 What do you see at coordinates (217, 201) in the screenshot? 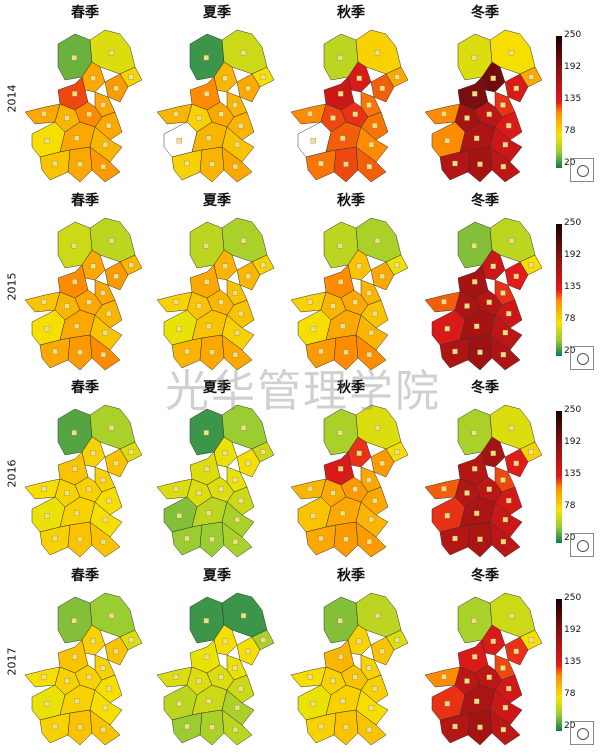
I see `season-title: 夏季` at bounding box center [217, 201].